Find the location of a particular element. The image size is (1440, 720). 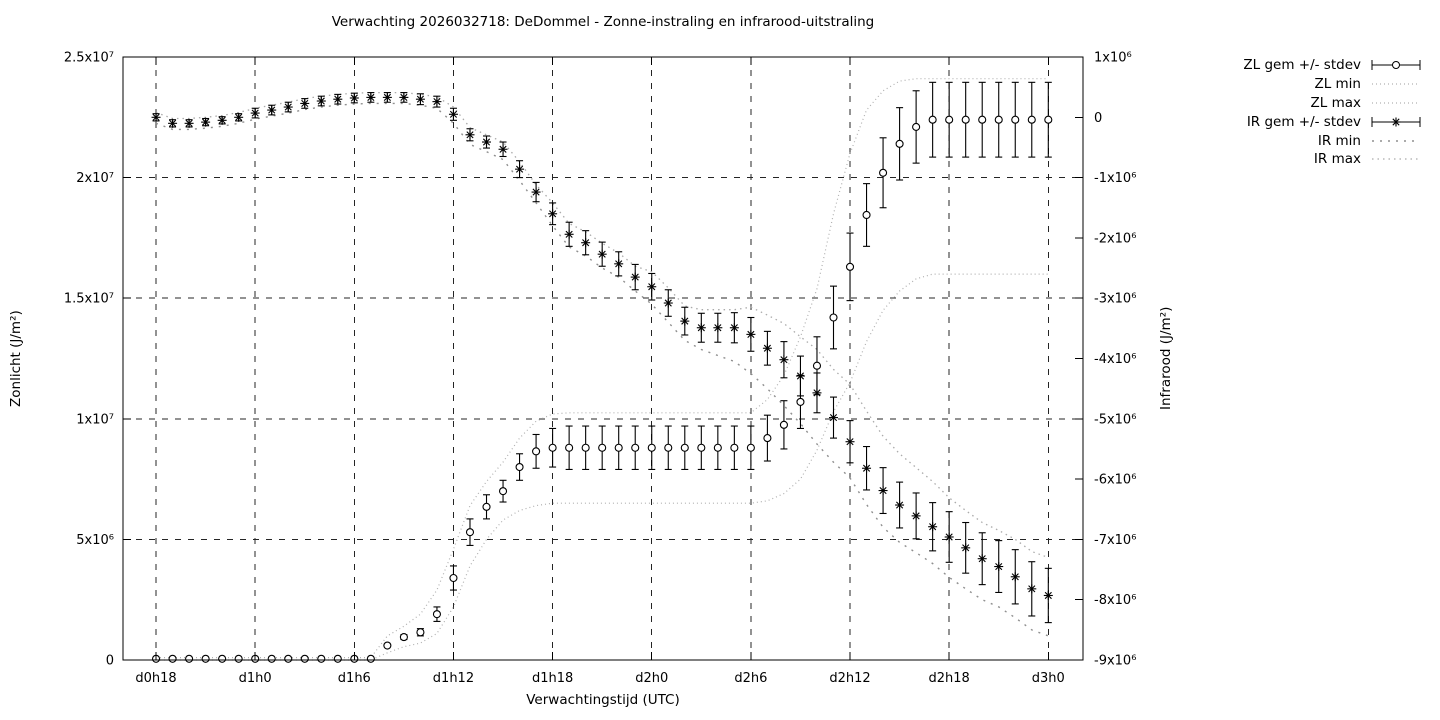

x-tick-label: d3h0 is located at coordinates (1048, 678).